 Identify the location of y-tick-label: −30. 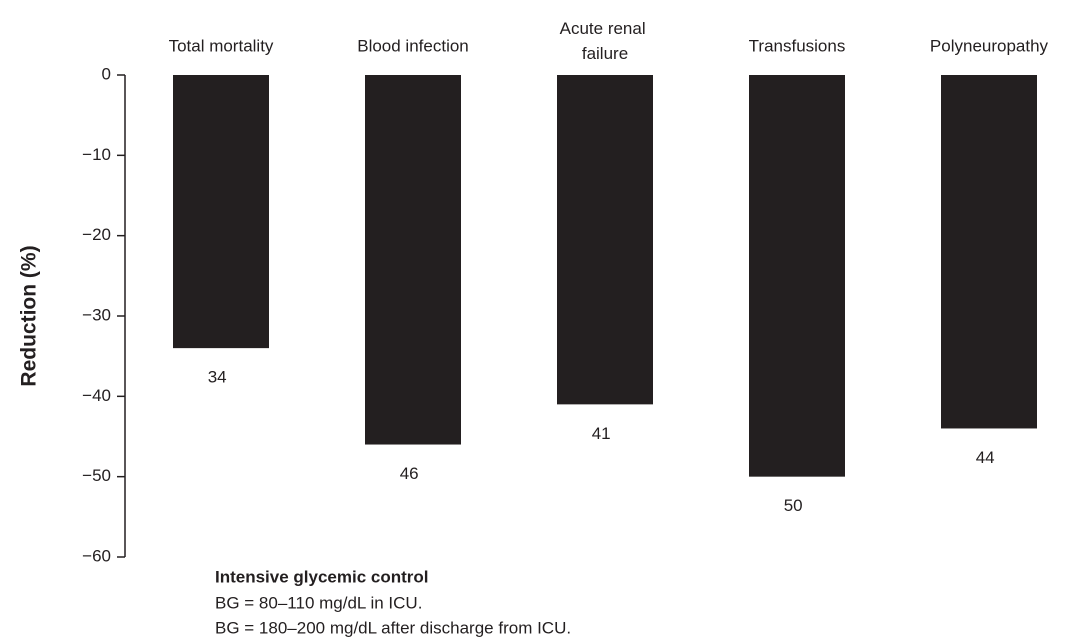
(96, 314).